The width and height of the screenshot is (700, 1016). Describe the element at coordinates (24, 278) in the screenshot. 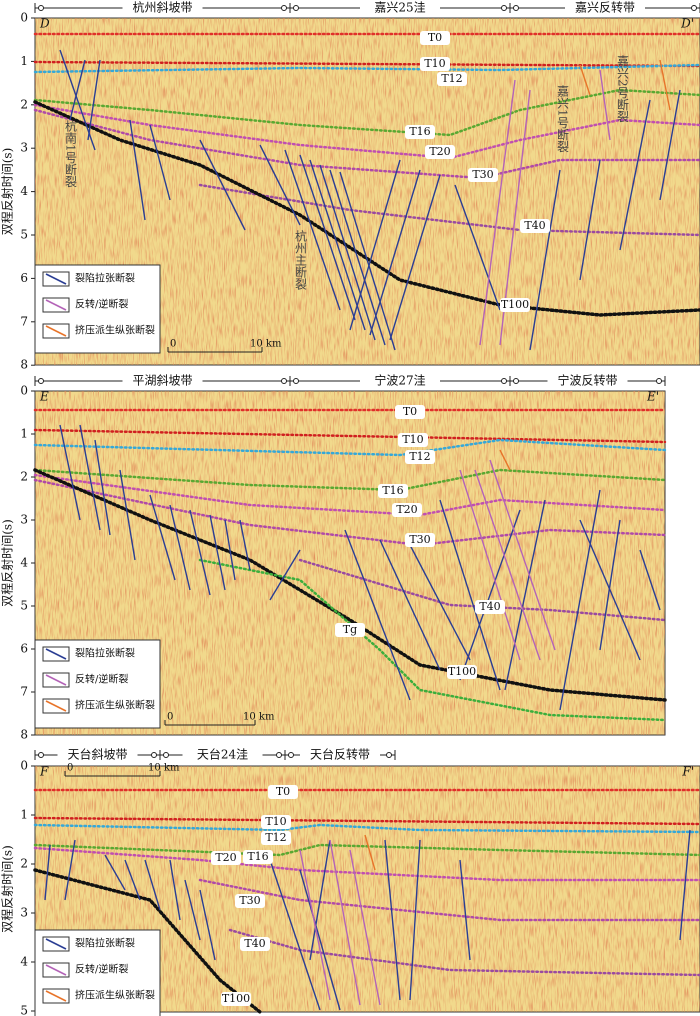

I see `y-tick-label: 6` at that location.